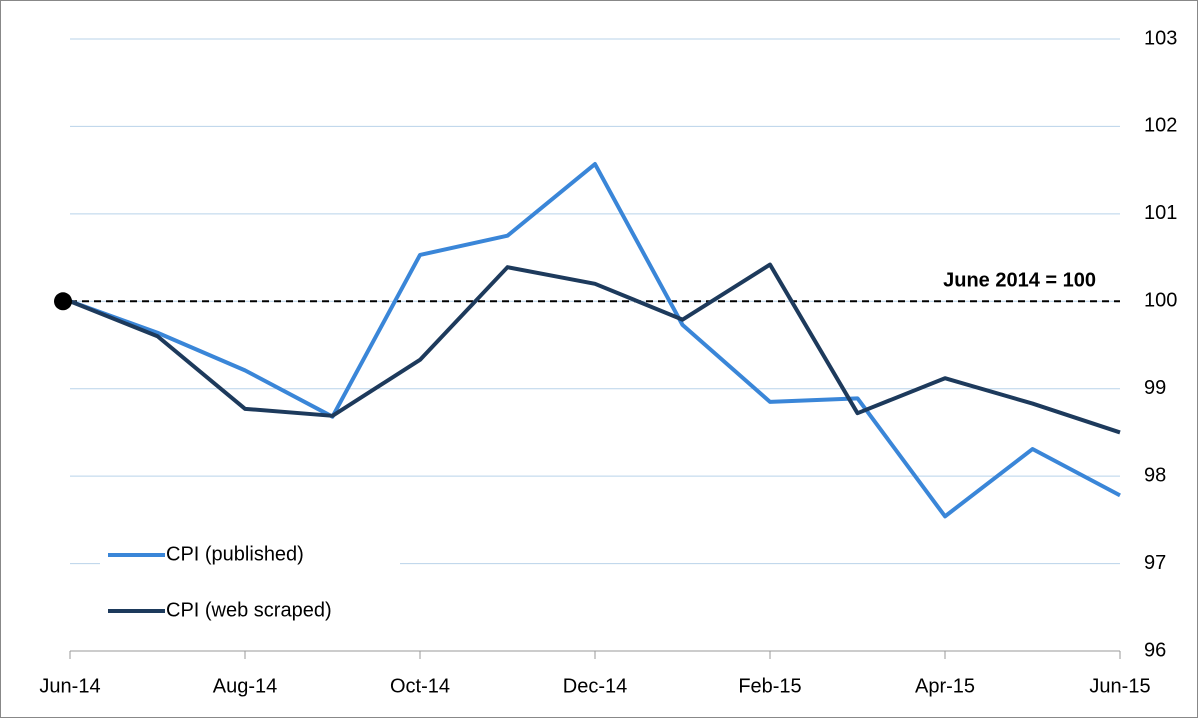  I want to click on y-tick-label: 102, so click(1160, 126).